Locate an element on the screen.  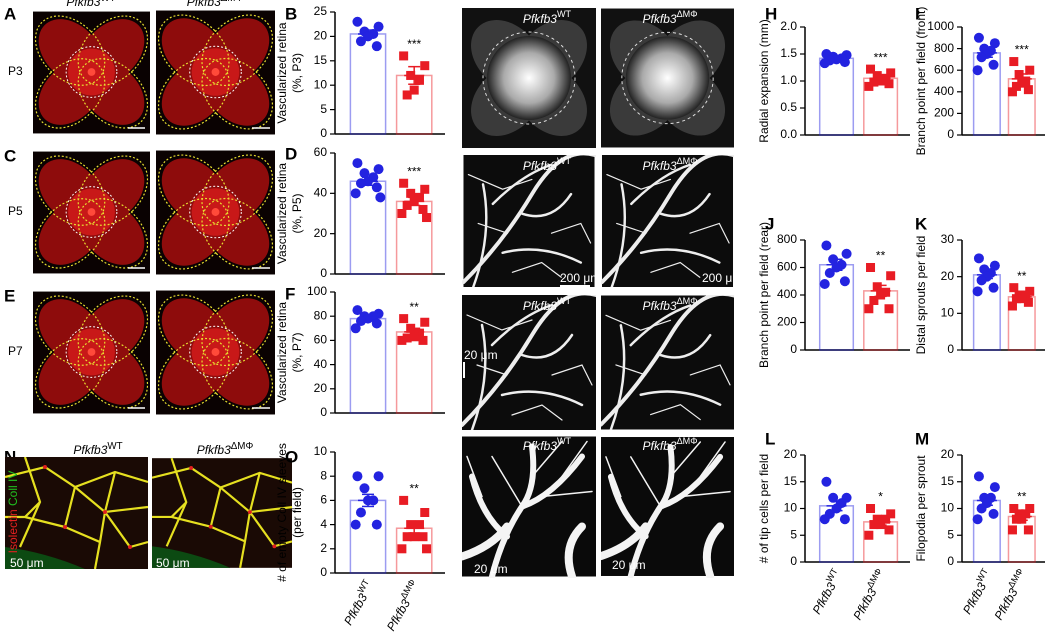
panel-letter: I is located at coordinates (917, 13).